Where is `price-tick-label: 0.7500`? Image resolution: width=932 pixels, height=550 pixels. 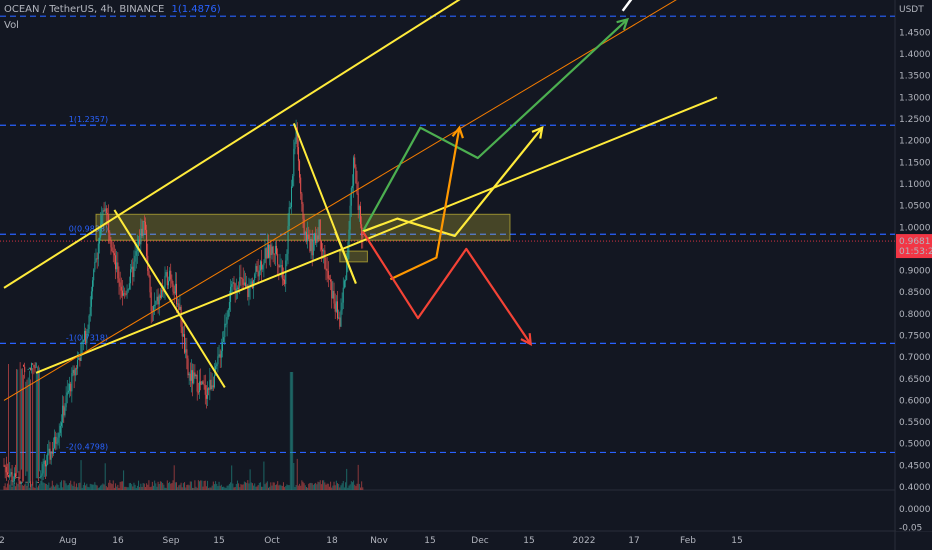 price-tick-label: 0.7500 is located at coordinates (915, 336).